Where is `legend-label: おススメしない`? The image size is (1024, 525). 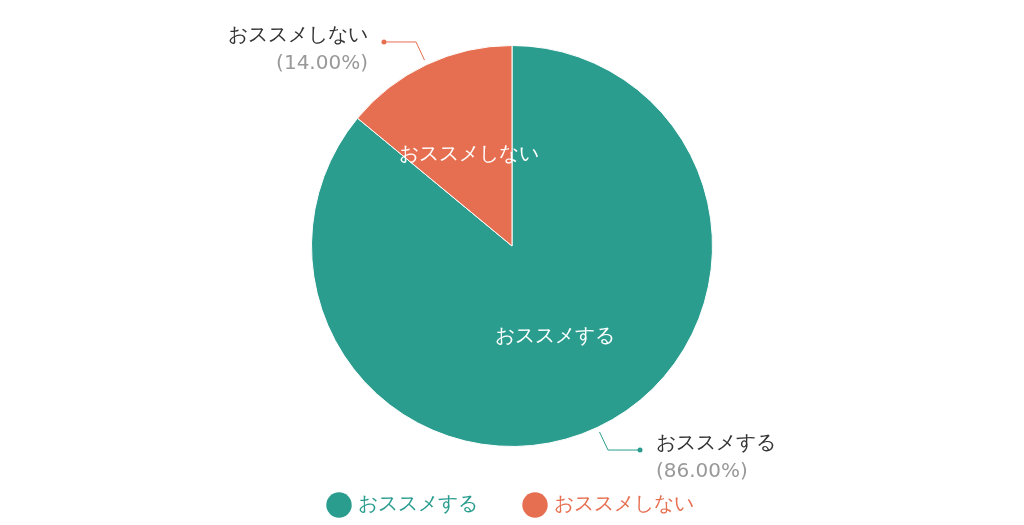
legend-label: おススメしない is located at coordinates (624, 503).